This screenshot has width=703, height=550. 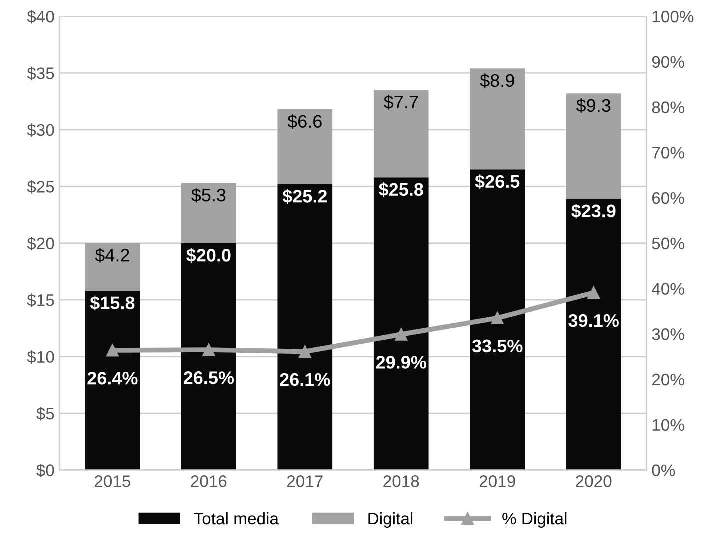 What do you see at coordinates (402, 482) in the screenshot?
I see `x-tick-label: 2018` at bounding box center [402, 482].